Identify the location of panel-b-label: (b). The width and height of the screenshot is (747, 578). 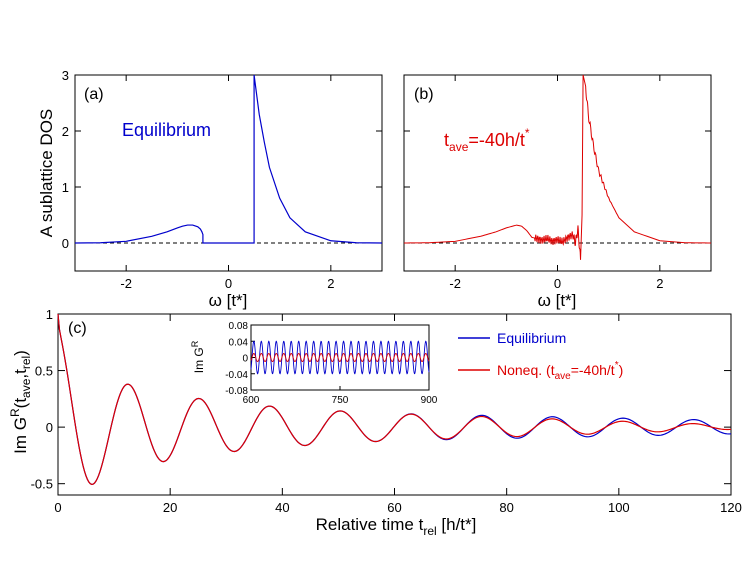
(424, 94).